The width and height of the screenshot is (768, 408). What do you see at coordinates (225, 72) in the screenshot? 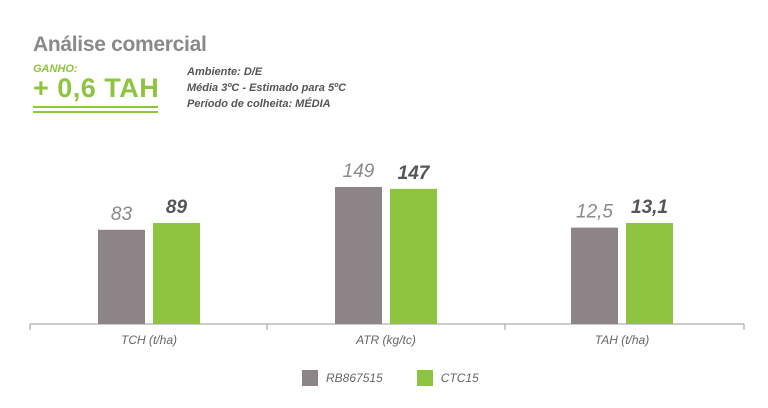
I see `note-environment: Ambiente: D/E` at bounding box center [225, 72].